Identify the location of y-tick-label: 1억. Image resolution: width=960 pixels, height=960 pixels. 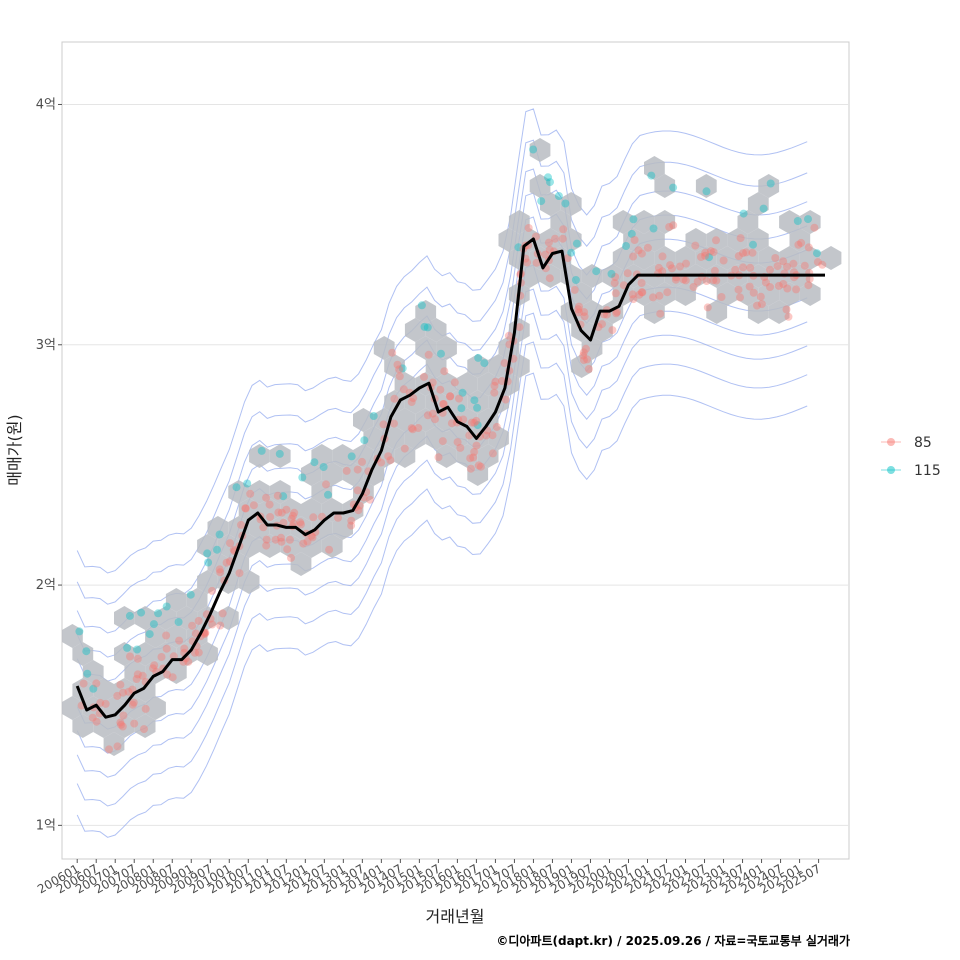
(46, 825).